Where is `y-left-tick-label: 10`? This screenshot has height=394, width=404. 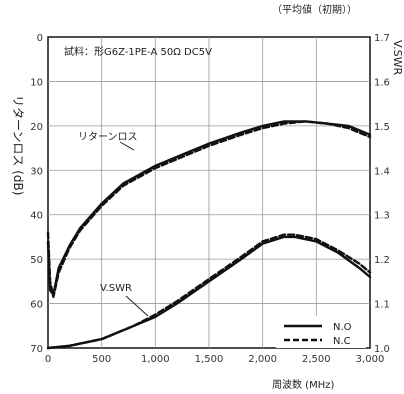
y-left-tick-label: 10 is located at coordinates (36, 82).